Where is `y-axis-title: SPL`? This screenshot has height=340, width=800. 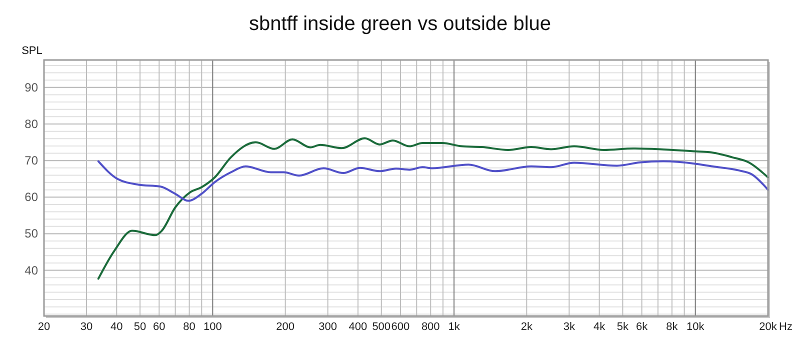 y-axis-title: SPL is located at coordinates (32, 51).